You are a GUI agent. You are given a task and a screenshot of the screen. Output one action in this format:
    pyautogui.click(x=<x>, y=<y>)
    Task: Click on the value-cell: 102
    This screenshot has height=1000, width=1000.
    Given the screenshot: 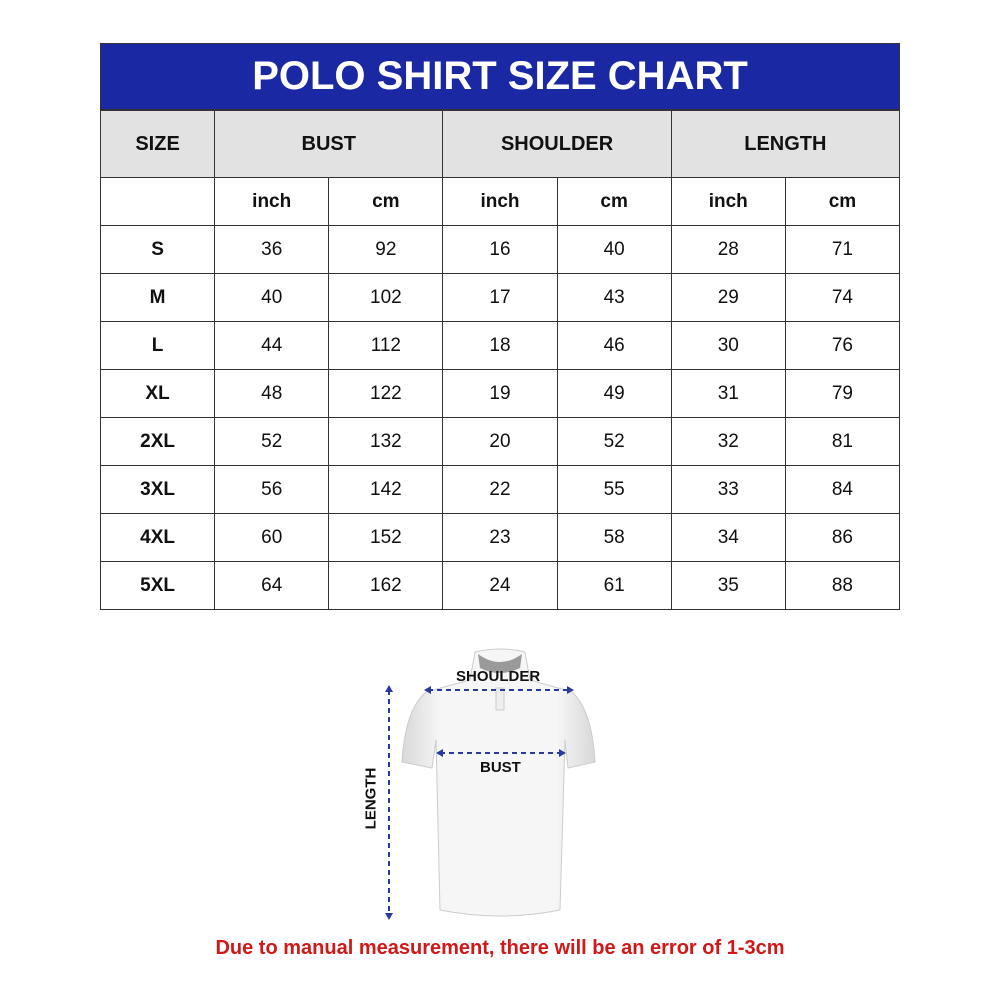 What is the action you would take?
    pyautogui.click(x=386, y=297)
    